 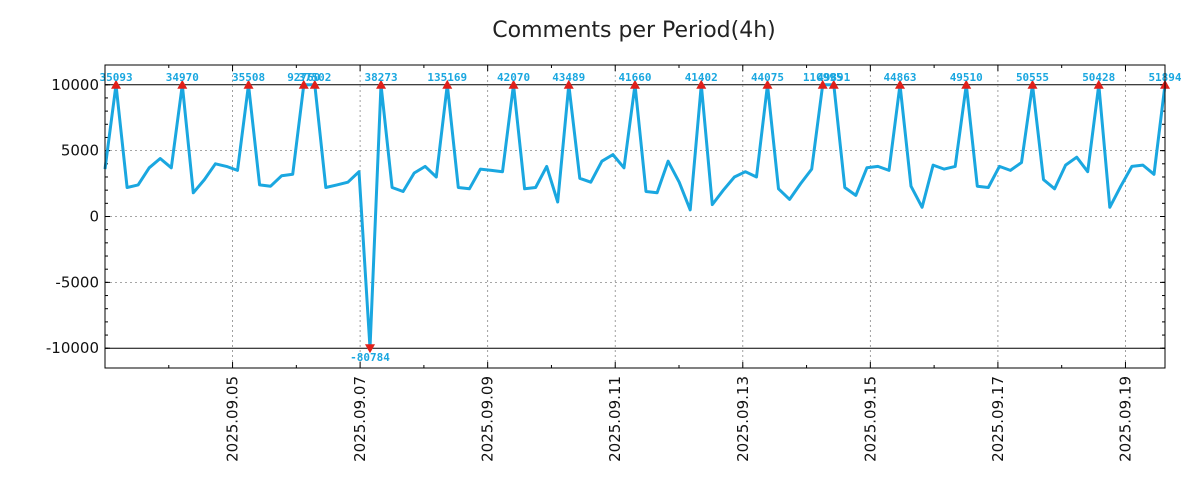 I want to click on peak-value-label: 42070, so click(x=513, y=77).